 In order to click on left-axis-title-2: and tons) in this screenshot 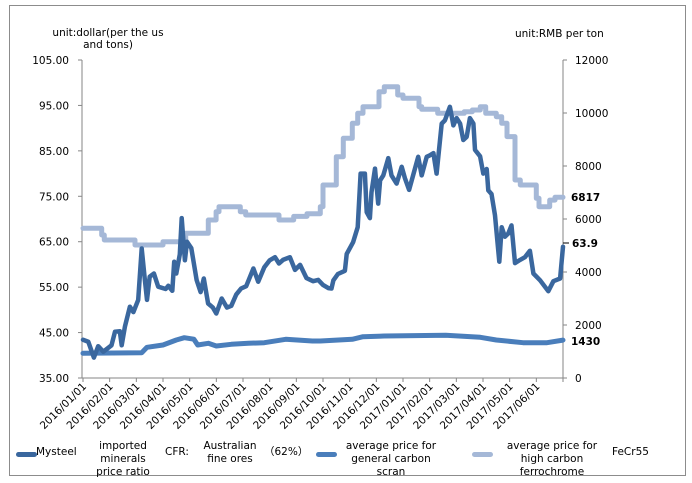, I will do `click(108, 45)`.